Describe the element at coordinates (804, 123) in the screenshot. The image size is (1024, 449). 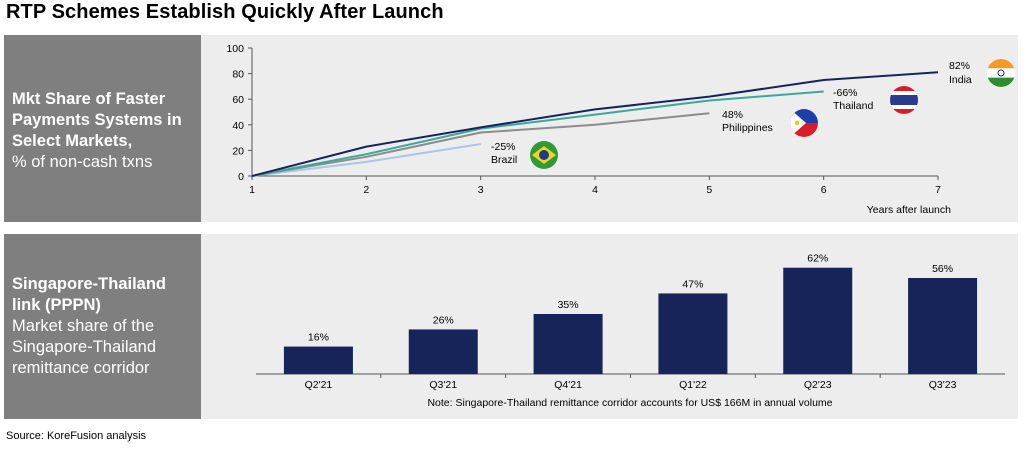
I see `philippines-flag-icon` at that location.